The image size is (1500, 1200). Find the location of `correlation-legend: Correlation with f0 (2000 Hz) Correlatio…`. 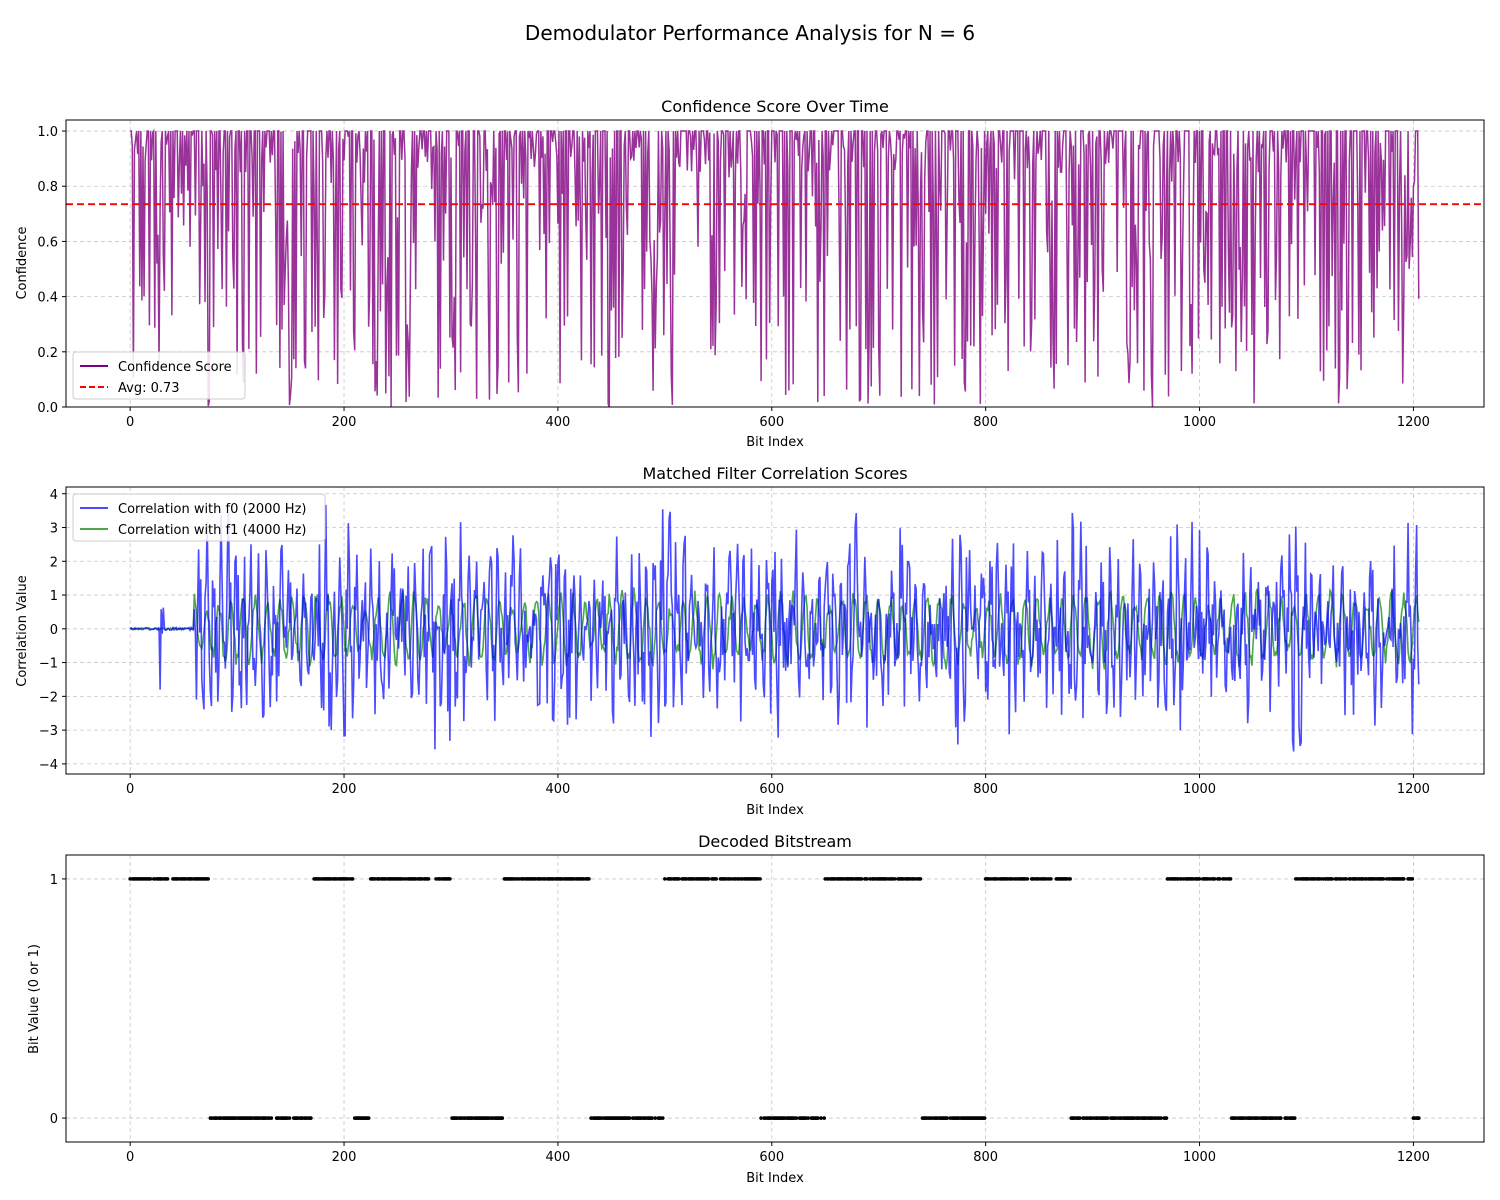

correlation-legend: Correlation with f0 (2000 Hz) Correlatio… is located at coordinates (199, 517).